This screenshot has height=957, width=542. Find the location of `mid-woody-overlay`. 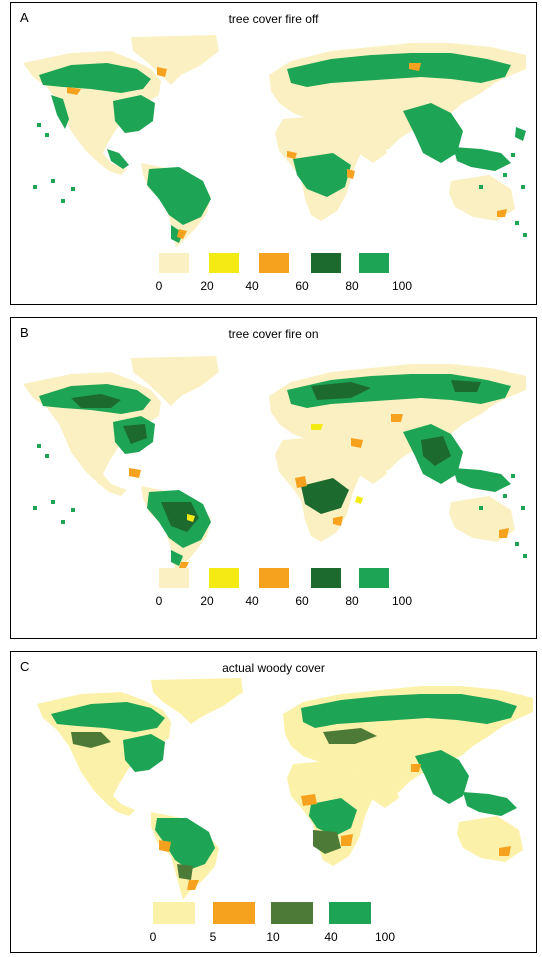

mid-woody-overlay is located at coordinates (224, 804).